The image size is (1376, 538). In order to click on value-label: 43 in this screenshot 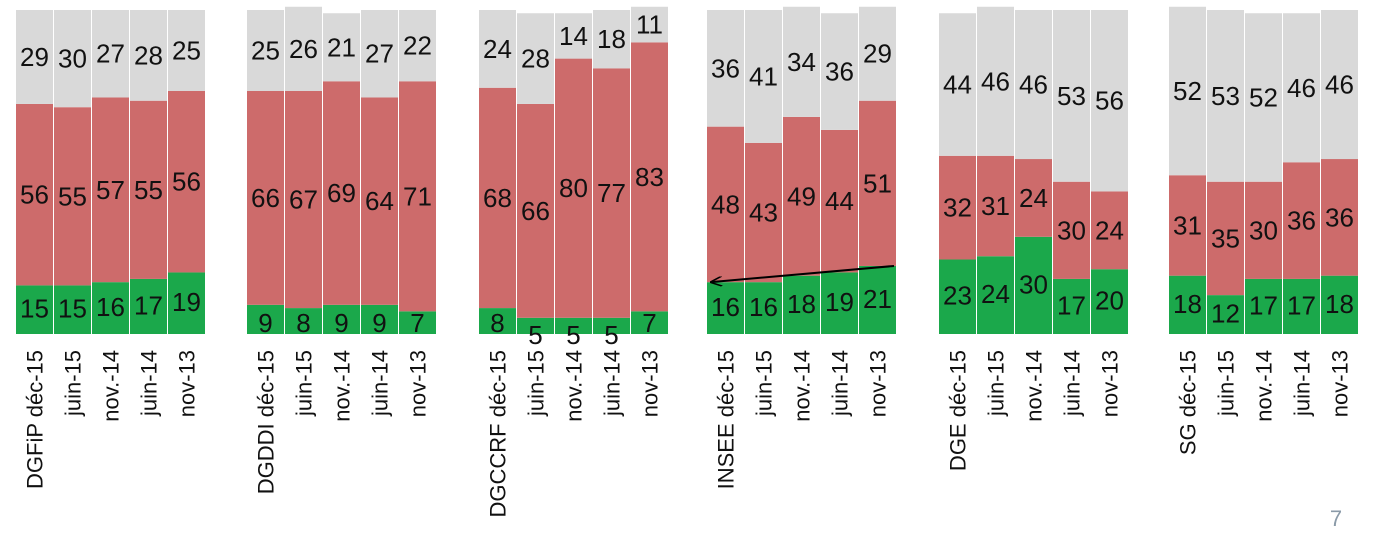, I will do `click(763, 213)`.